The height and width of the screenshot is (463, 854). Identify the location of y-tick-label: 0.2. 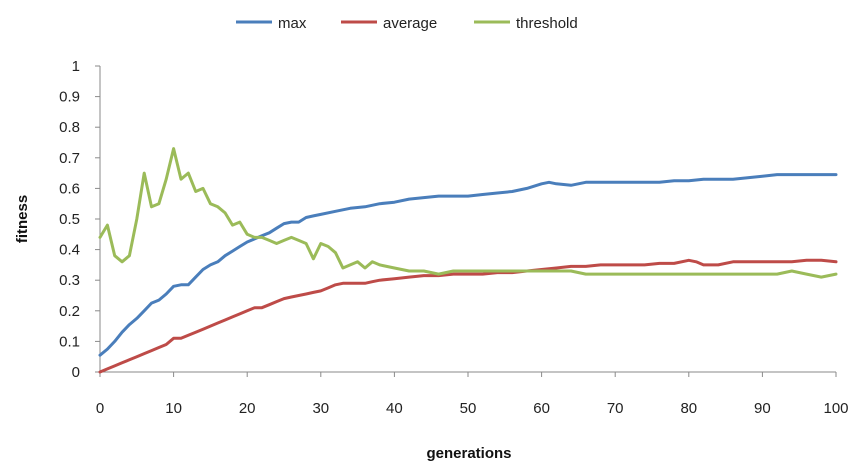
(69, 311).